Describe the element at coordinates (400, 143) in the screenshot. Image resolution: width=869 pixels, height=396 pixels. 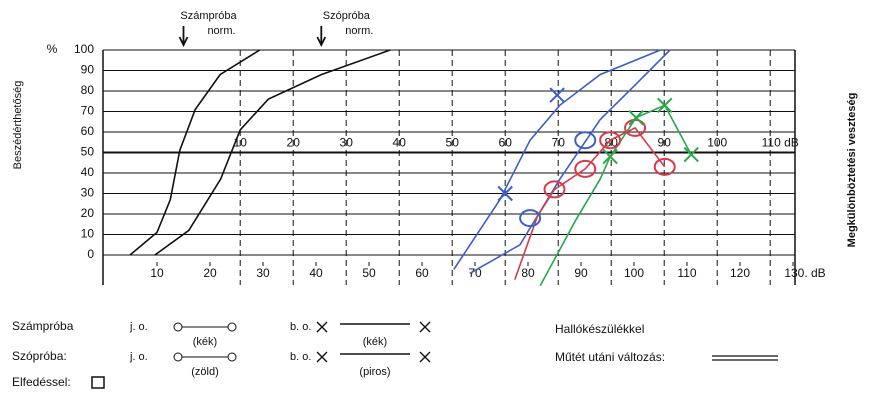
I see `x2-tick-label: 40` at that location.